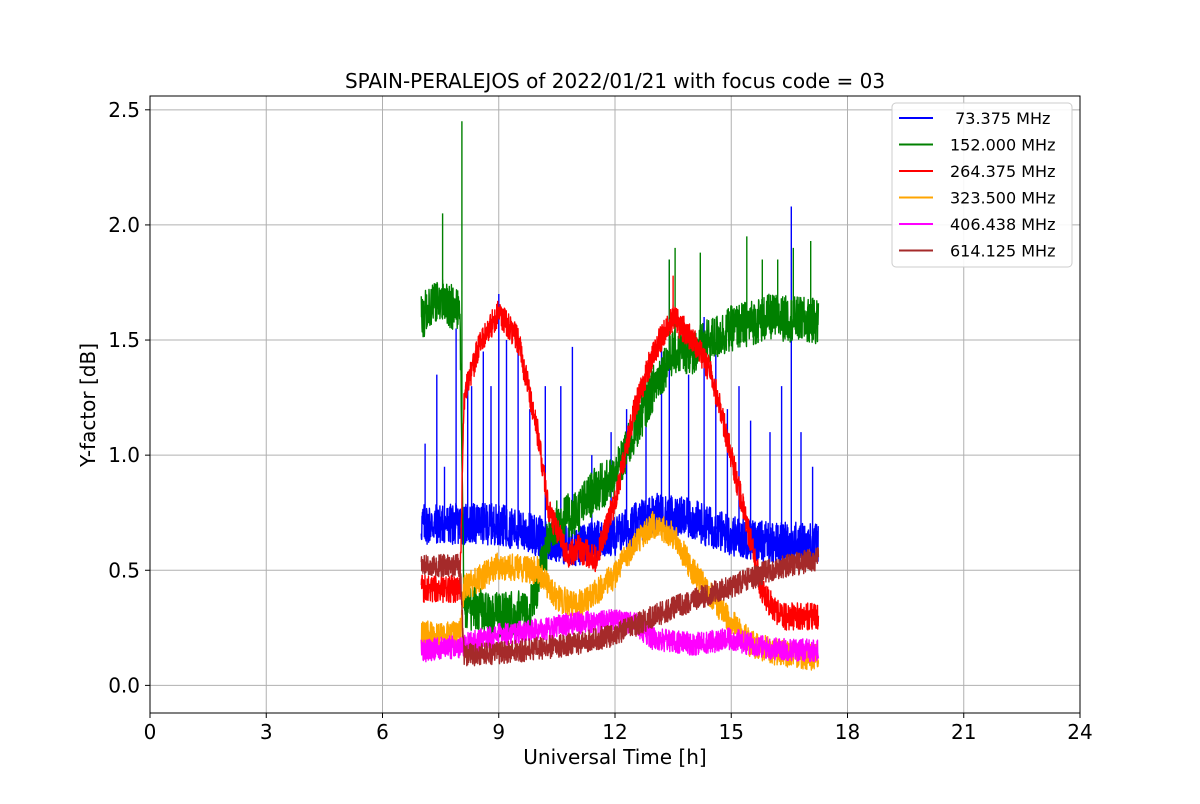  I want to click on legend-label: 264.375 MHz, so click(1002, 171).